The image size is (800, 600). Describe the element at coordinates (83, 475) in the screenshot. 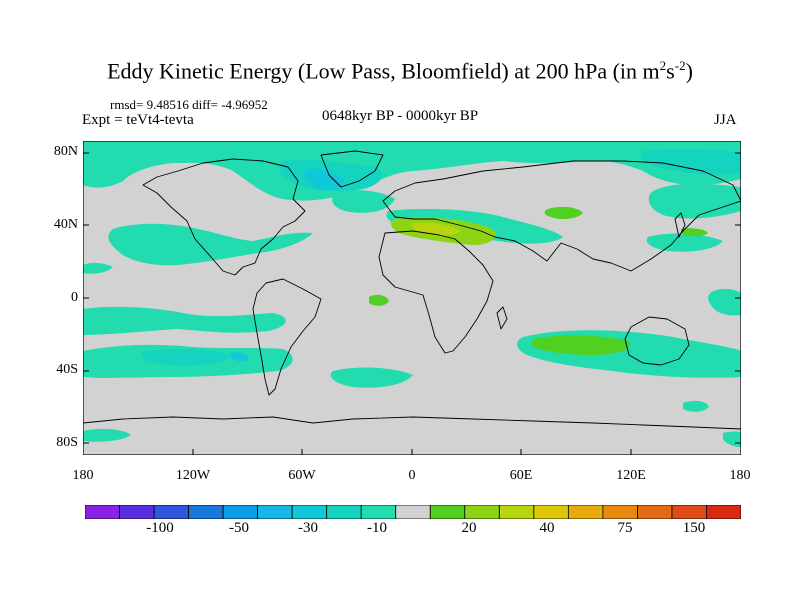

I see `lon-label-180w: 180` at that location.